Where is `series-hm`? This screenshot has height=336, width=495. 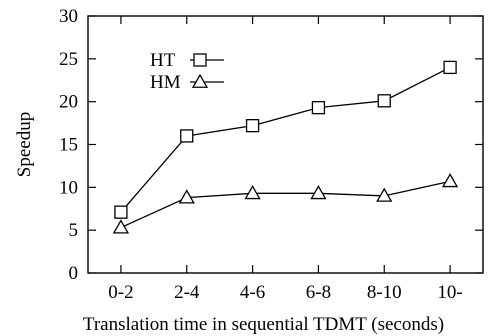 series-hm is located at coordinates (285, 203).